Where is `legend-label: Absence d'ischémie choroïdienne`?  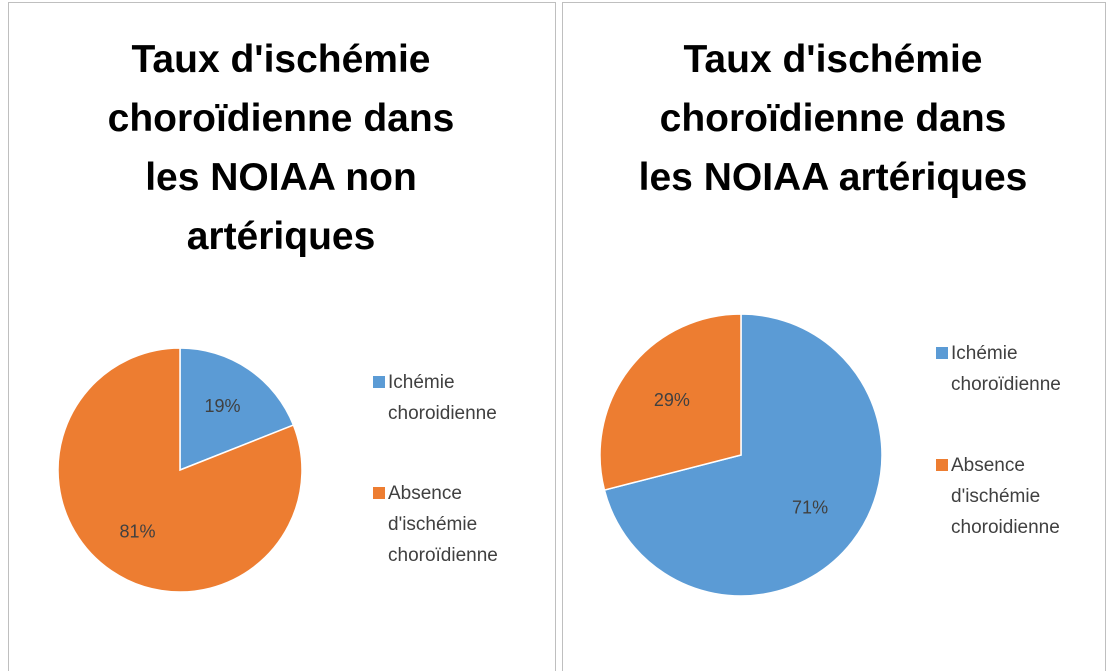
legend-label: Absence d'ischémie choroïdienne is located at coordinates (443, 524).